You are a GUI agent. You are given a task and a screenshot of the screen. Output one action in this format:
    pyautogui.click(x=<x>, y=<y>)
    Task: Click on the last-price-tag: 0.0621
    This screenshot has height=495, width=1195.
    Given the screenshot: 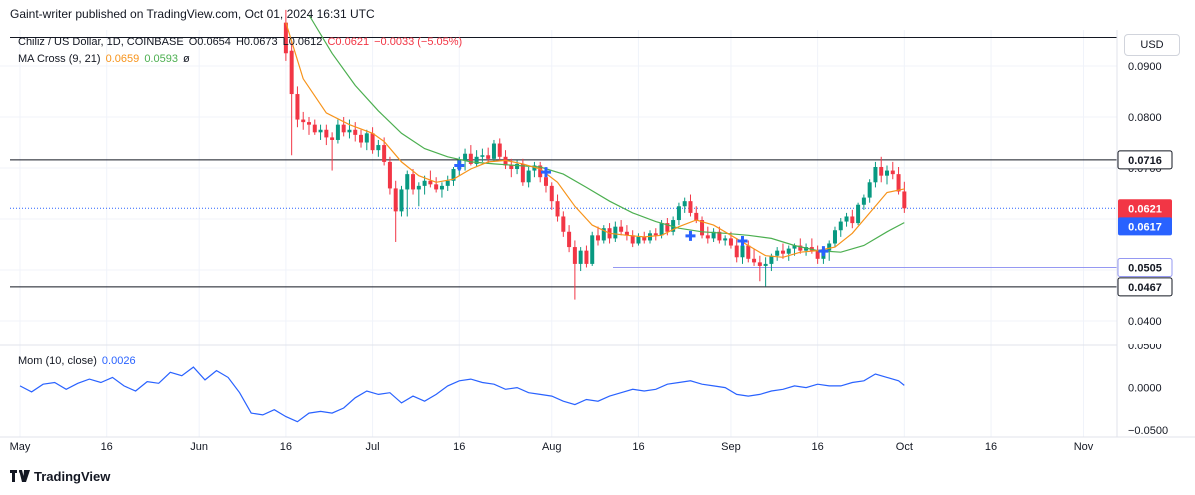 What is the action you would take?
    pyautogui.click(x=1145, y=209)
    